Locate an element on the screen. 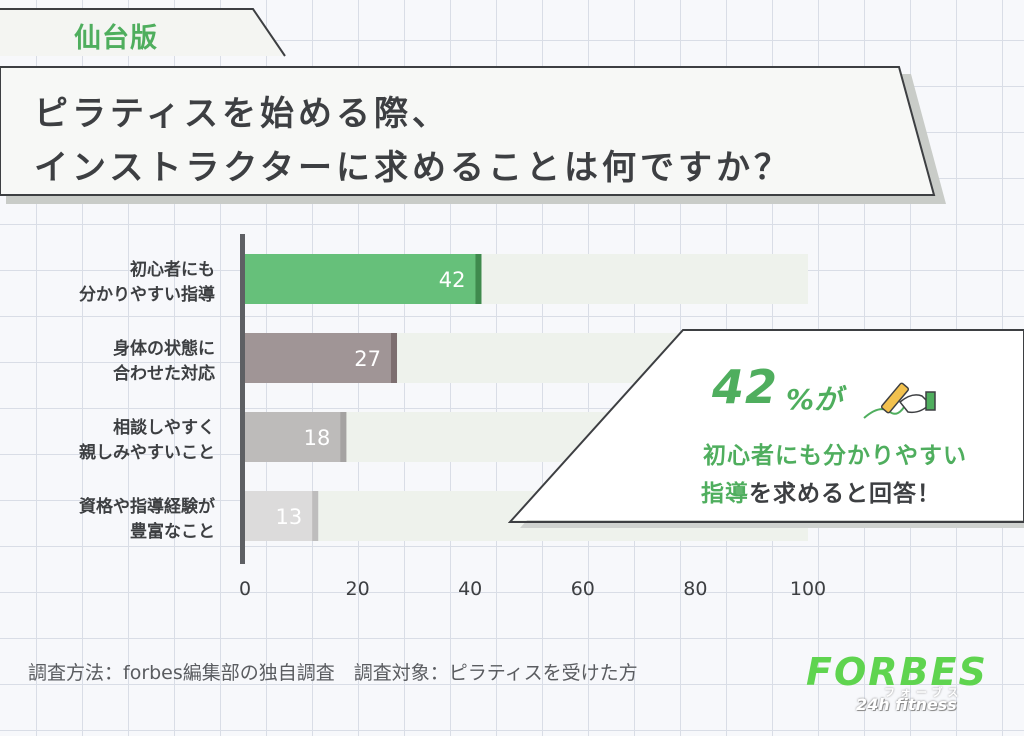 This screenshot has width=1024, height=736. category-label: 初心者にも is located at coordinates (172, 269).